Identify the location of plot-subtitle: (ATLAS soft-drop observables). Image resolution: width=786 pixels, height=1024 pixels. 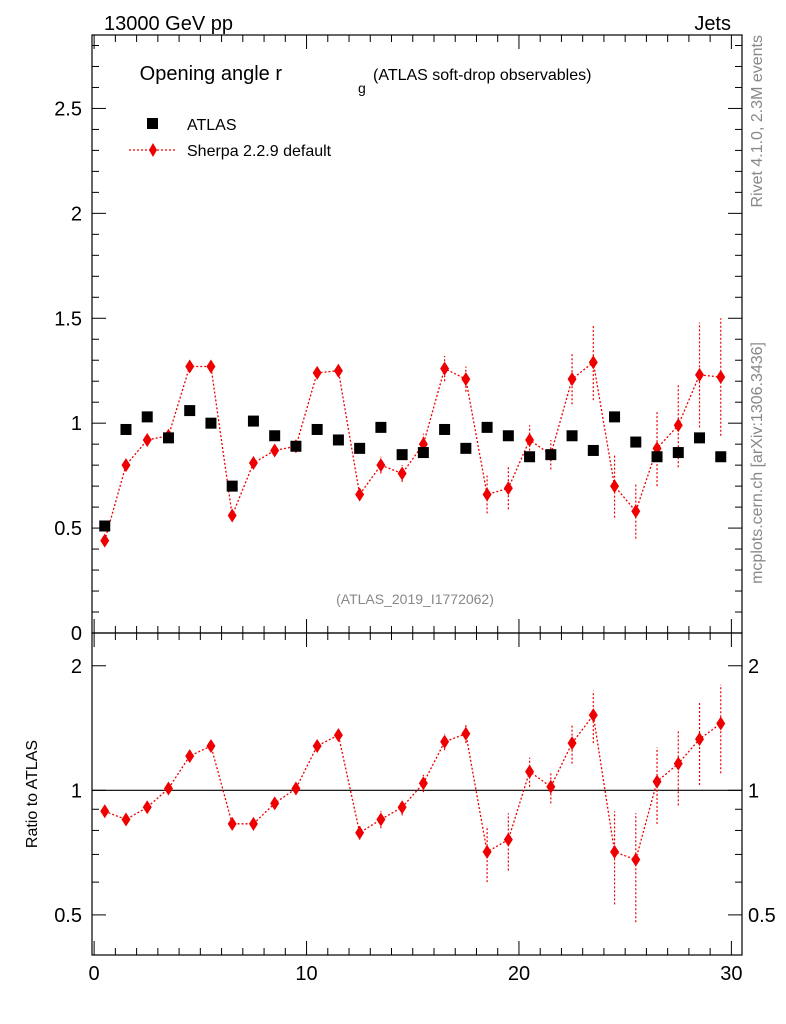
(482, 75).